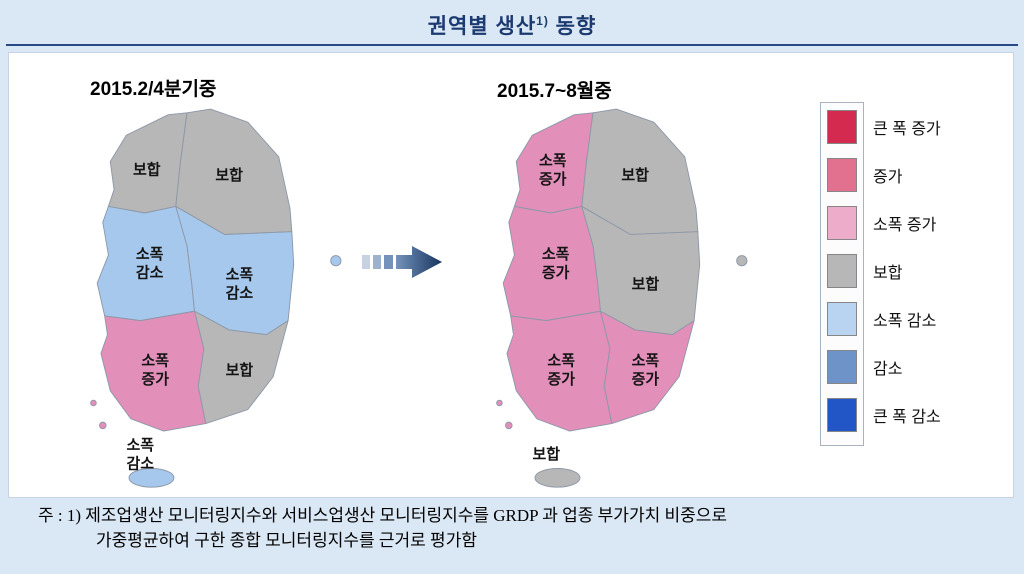  I want to click on footnote-line-2: 가중평균하여 구한 종합 모니터링지수를 근거로 평가함, so click(286, 540).